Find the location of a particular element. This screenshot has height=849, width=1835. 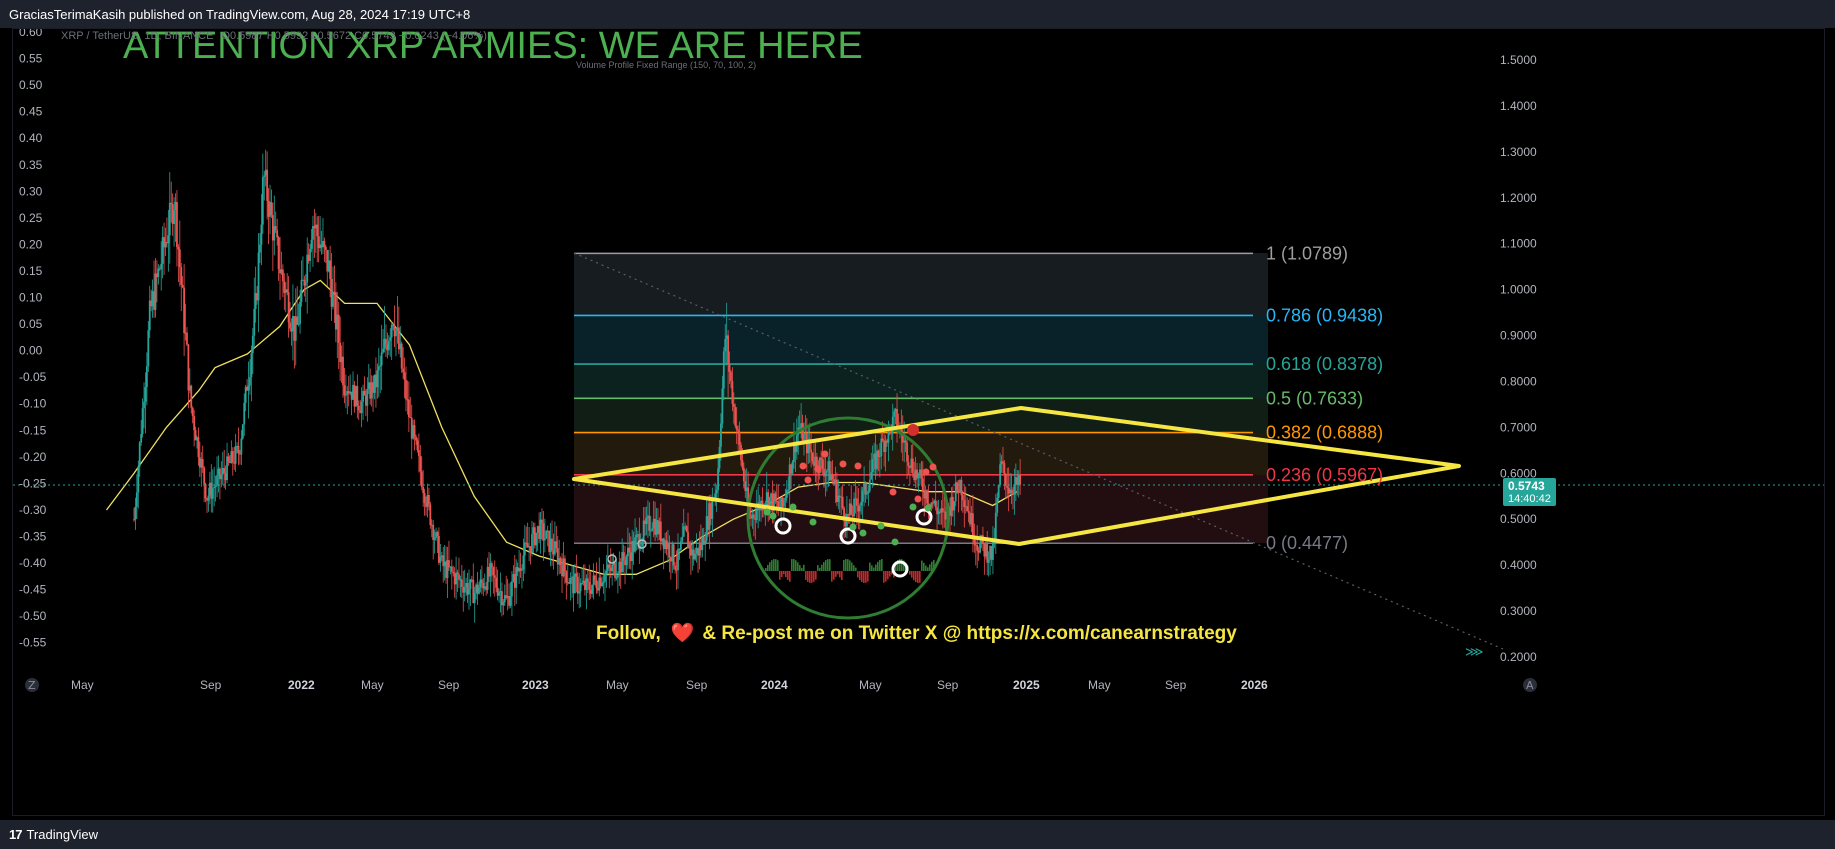

auto-scale-right-button is located at coordinates (1530, 685).